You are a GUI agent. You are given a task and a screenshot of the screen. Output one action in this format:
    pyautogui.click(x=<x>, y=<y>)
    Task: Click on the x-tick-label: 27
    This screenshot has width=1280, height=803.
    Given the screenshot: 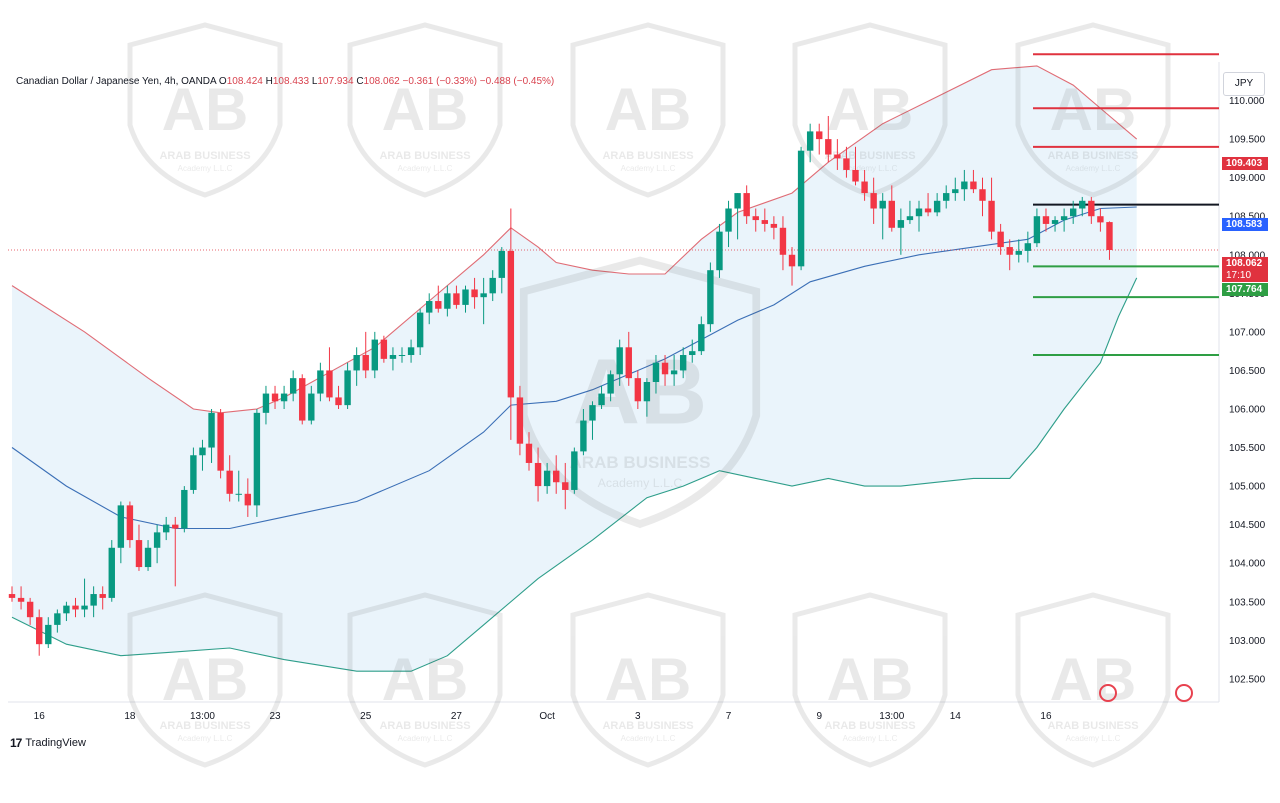 What is the action you would take?
    pyautogui.click(x=457, y=716)
    